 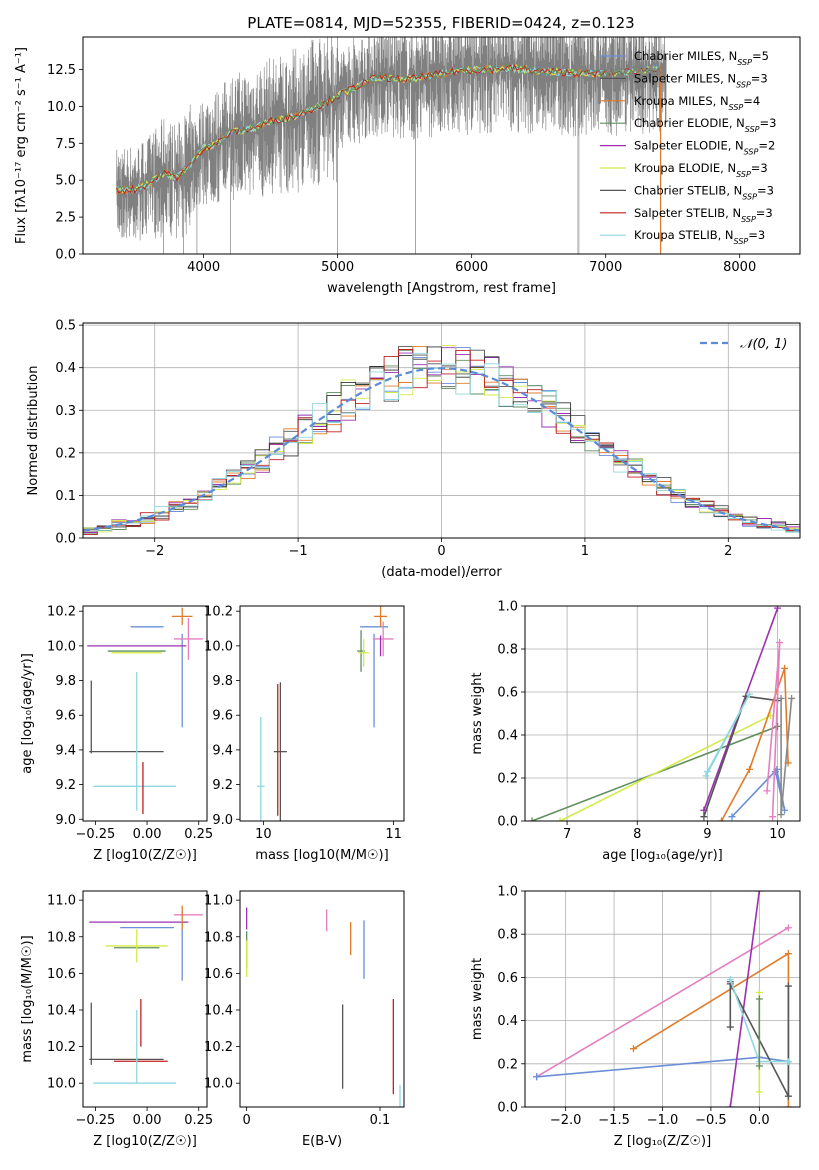 I want to click on y-tick-label: 0.6, so click(x=507, y=978).